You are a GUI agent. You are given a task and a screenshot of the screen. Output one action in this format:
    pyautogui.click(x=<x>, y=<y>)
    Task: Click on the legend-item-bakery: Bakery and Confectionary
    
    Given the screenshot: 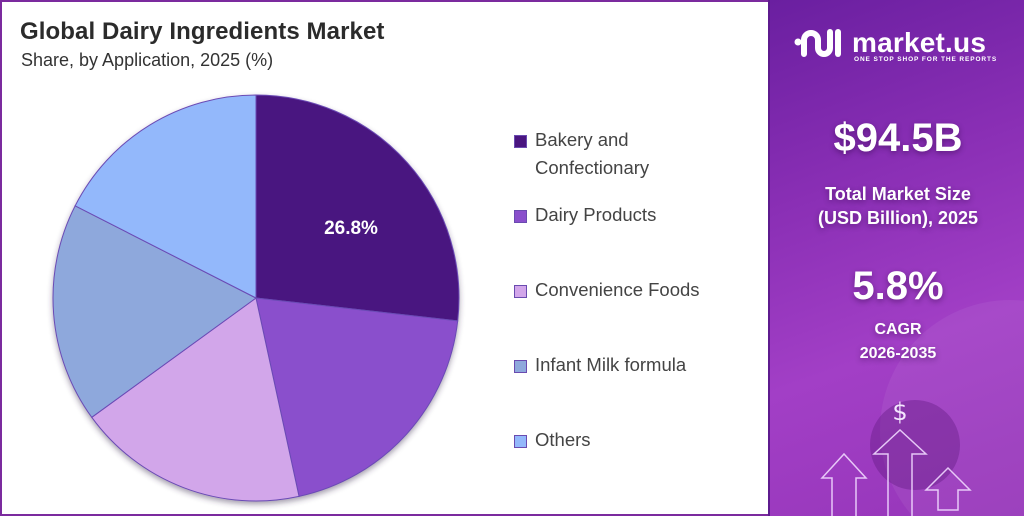 What is the action you would take?
    pyautogui.click(x=582, y=155)
    